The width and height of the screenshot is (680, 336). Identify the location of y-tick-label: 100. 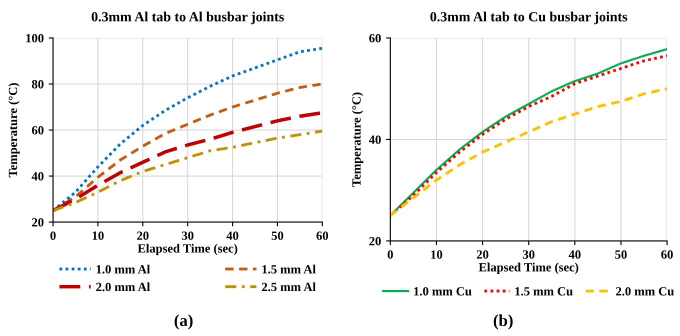
(35, 38).